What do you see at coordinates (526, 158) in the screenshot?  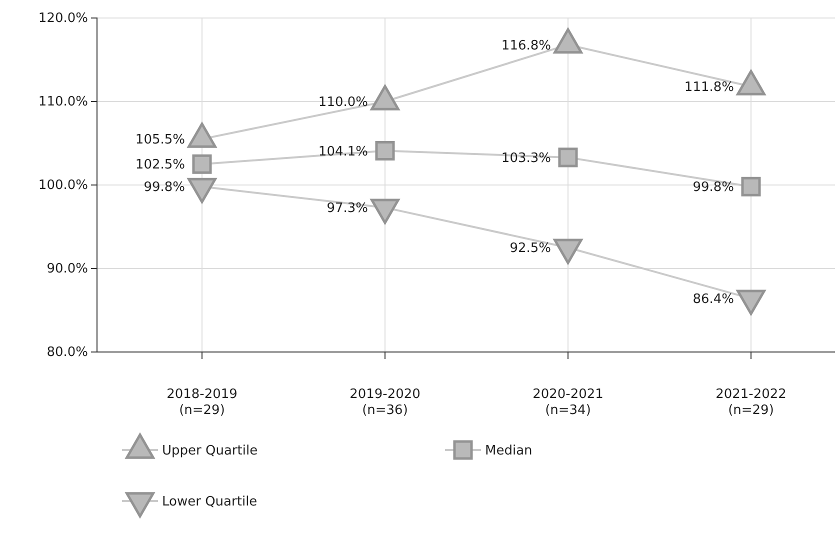 I see `data-label: 103.3%` at bounding box center [526, 158].